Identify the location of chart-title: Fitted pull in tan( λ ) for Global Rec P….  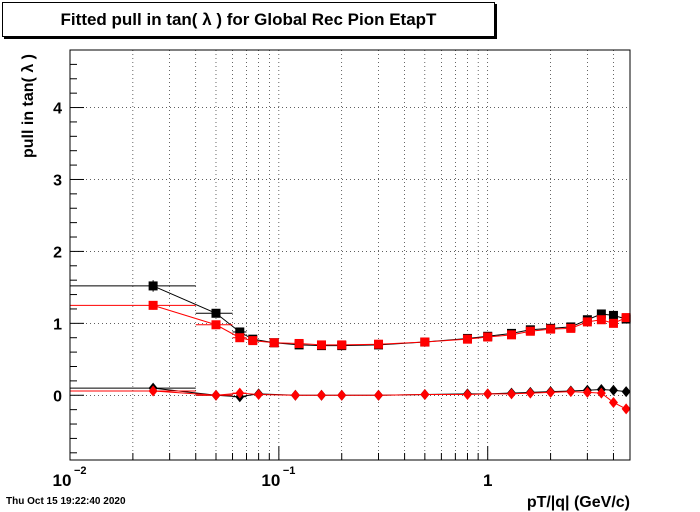
(248, 19).